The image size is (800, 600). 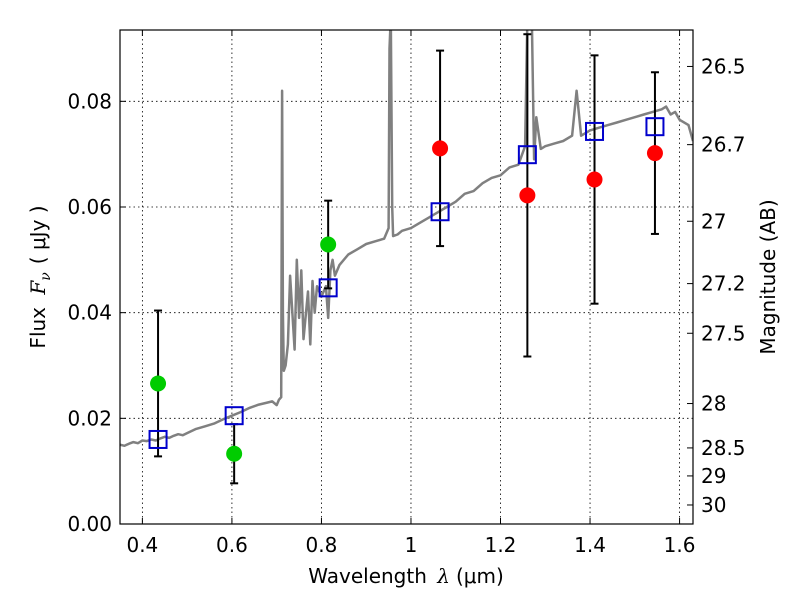 I want to click on x-tick-label: 0.6, so click(x=232, y=545).